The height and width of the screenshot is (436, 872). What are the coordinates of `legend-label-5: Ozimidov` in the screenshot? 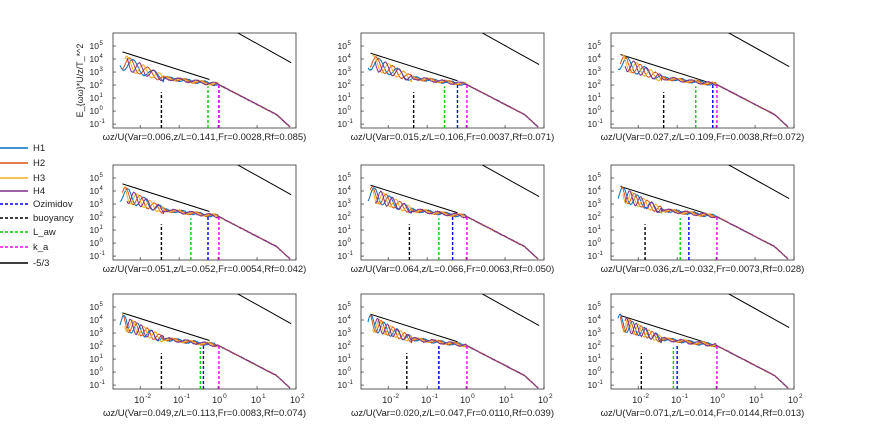 It's located at (53, 204).